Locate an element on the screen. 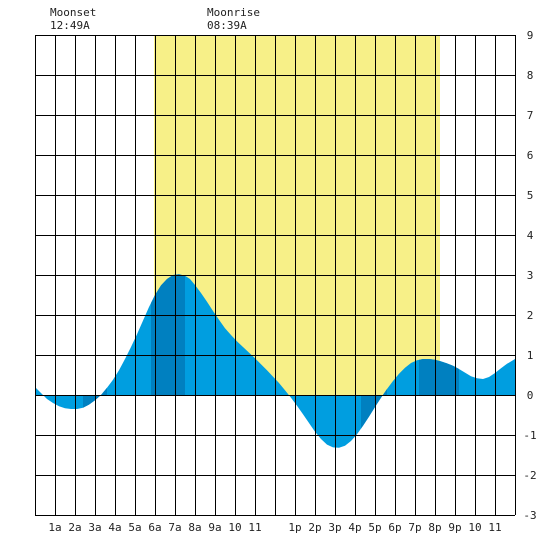  x-tick-label: 5p is located at coordinates (374, 527).